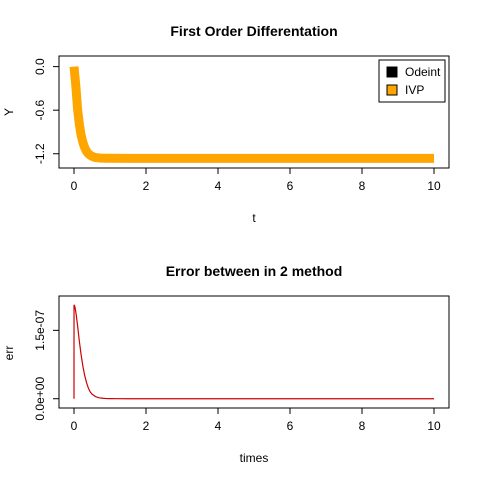  What do you see at coordinates (40, 330) in the screenshot?
I see `y-tick-label: 1.5e-07` at bounding box center [40, 330].